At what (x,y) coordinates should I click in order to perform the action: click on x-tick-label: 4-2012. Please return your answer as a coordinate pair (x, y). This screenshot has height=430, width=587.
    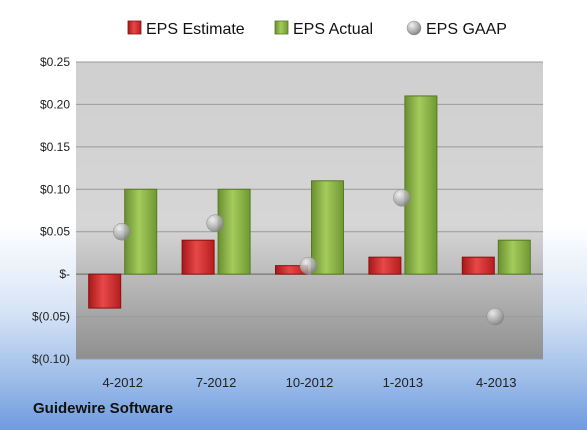
    Looking at the image, I should click on (122, 382).